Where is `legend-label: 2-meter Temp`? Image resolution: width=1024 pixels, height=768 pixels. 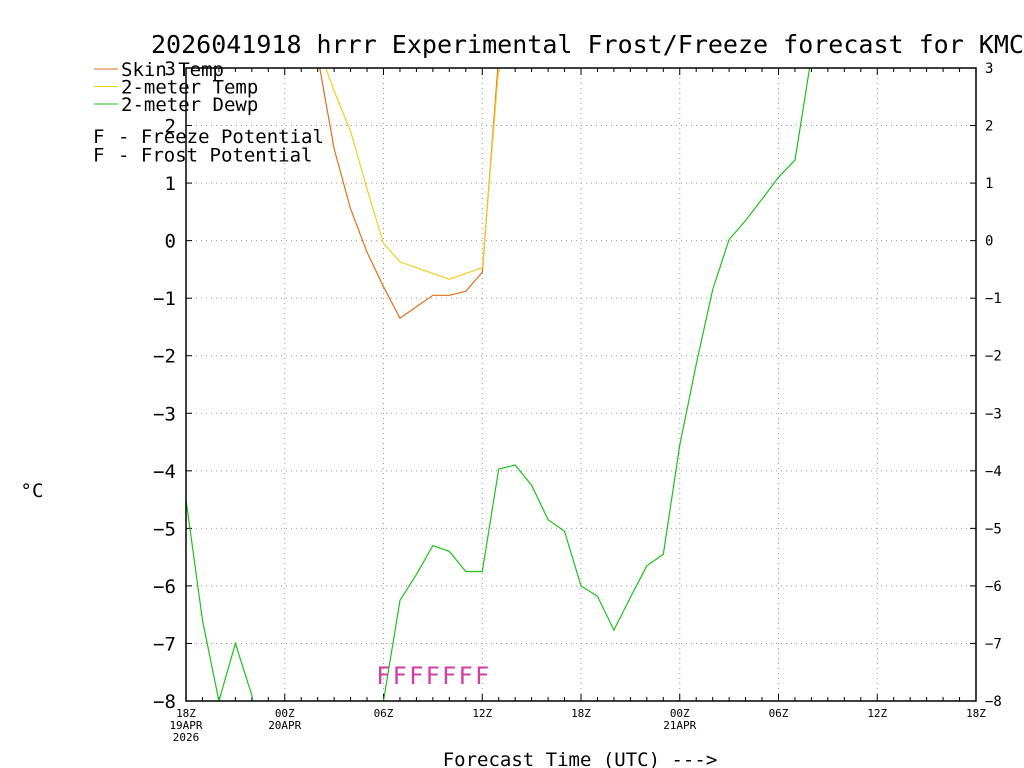 legend-label: 2-meter Temp is located at coordinates (189, 88).